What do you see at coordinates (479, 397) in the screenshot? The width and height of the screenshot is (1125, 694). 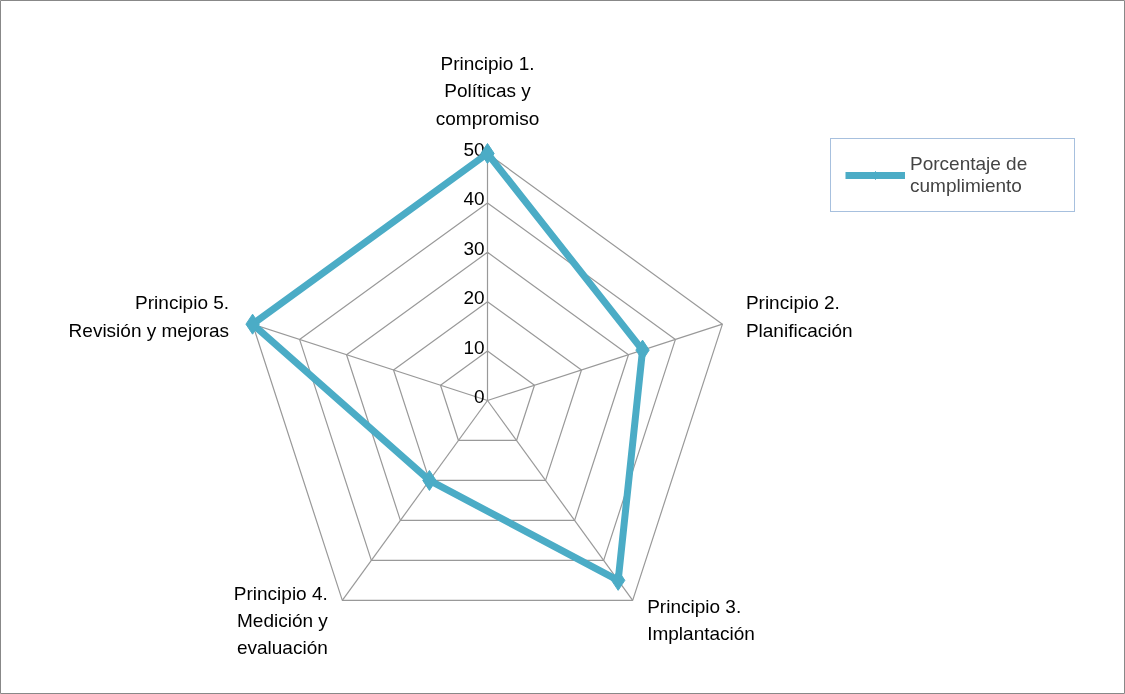 I see `y-tick-label: 0` at bounding box center [479, 397].